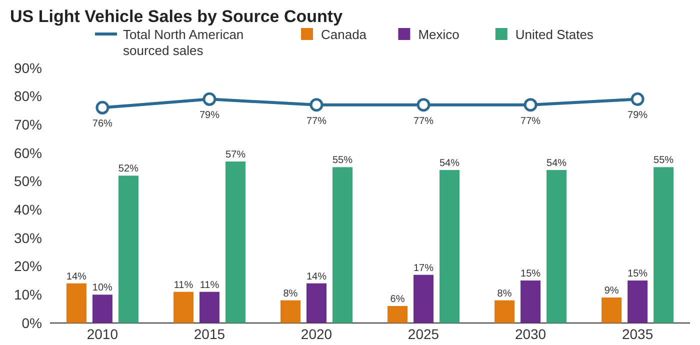  I want to click on data-label: 17%, so click(424, 268).